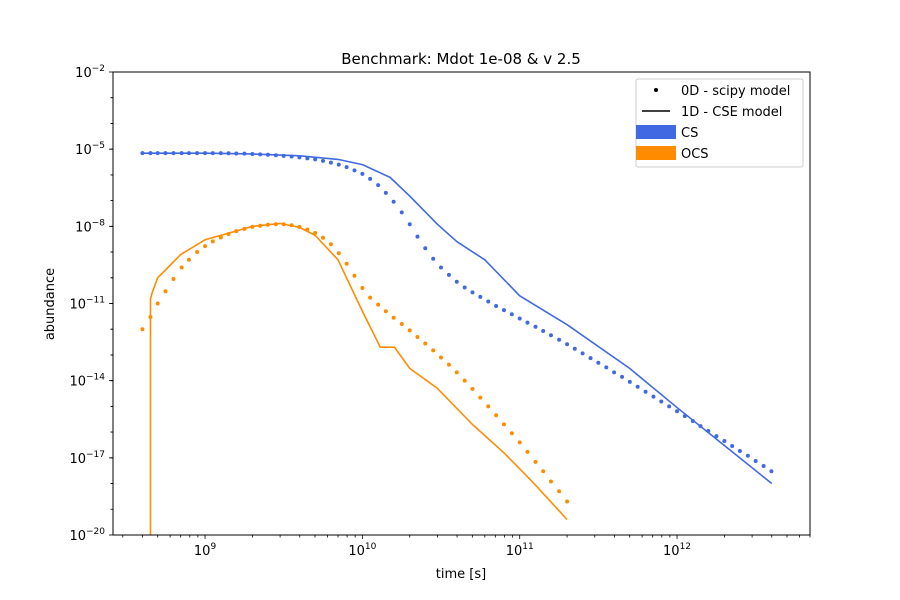 Image resolution: width=900 pixels, height=600 pixels. I want to click on x-axis: 109 1010 1011 1012, so click(466, 547).